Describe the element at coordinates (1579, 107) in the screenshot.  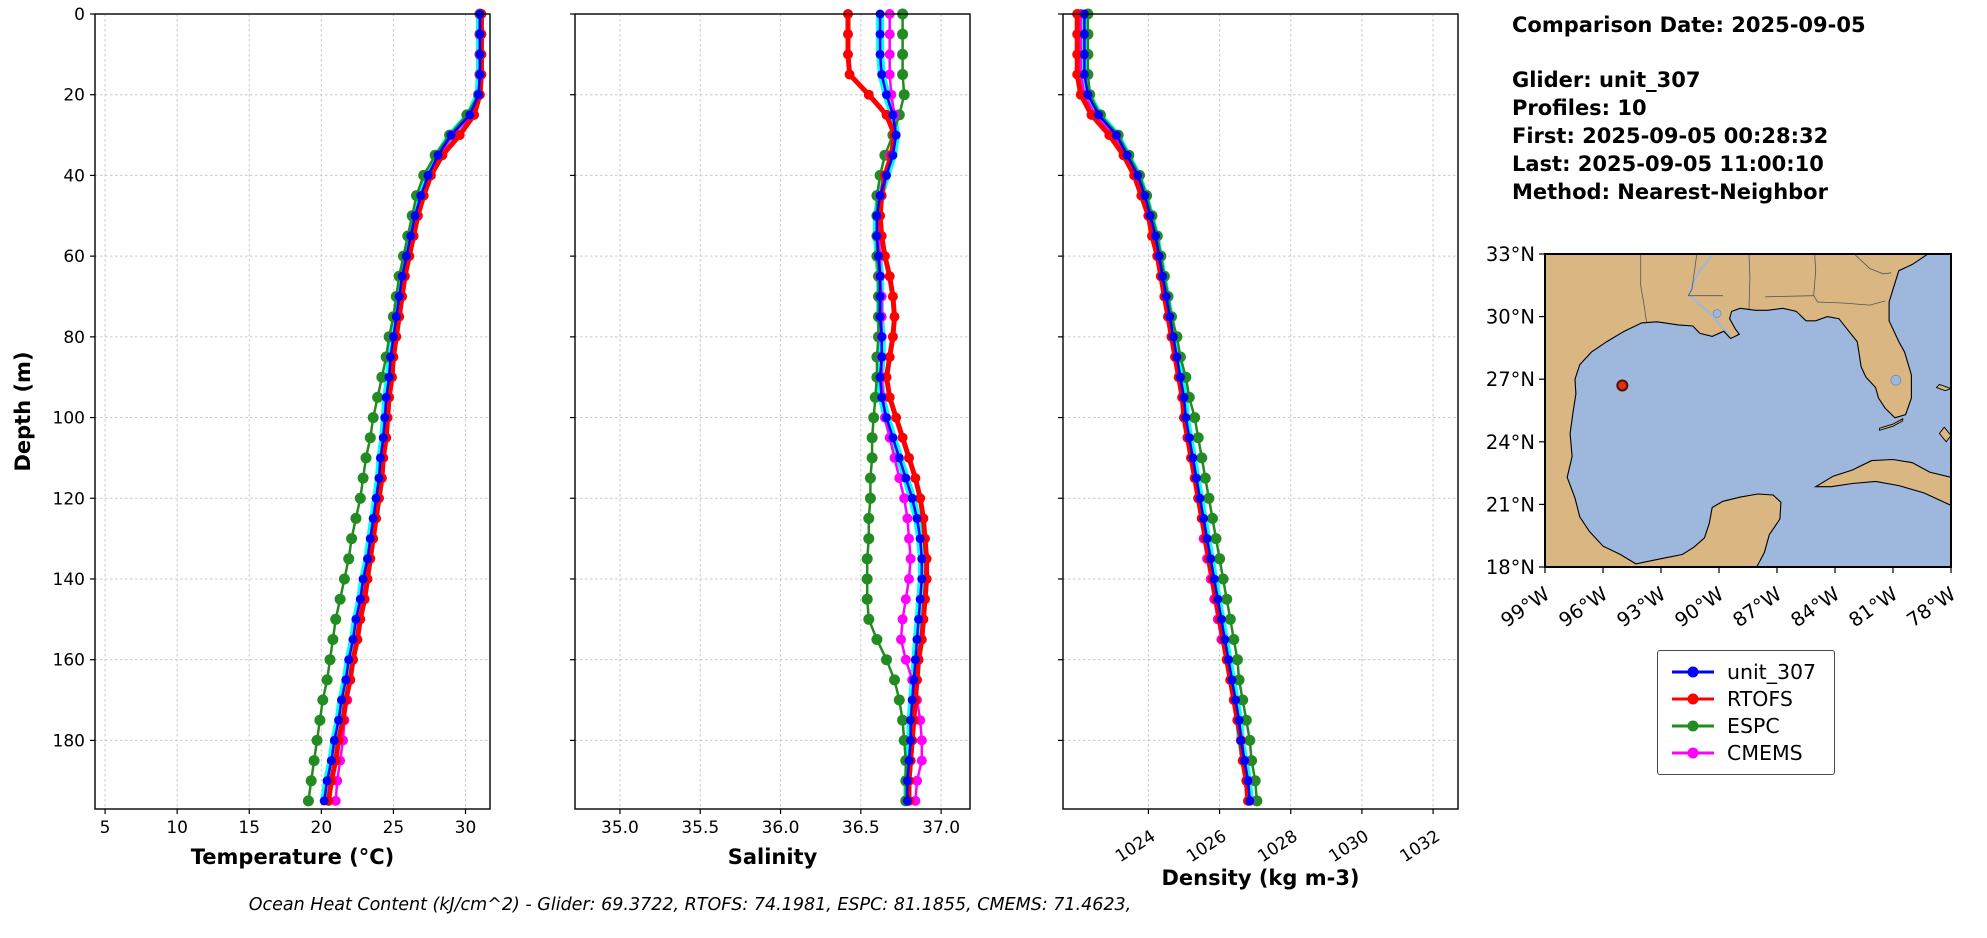
I see `profiles-line: Profiles: 10` at that location.